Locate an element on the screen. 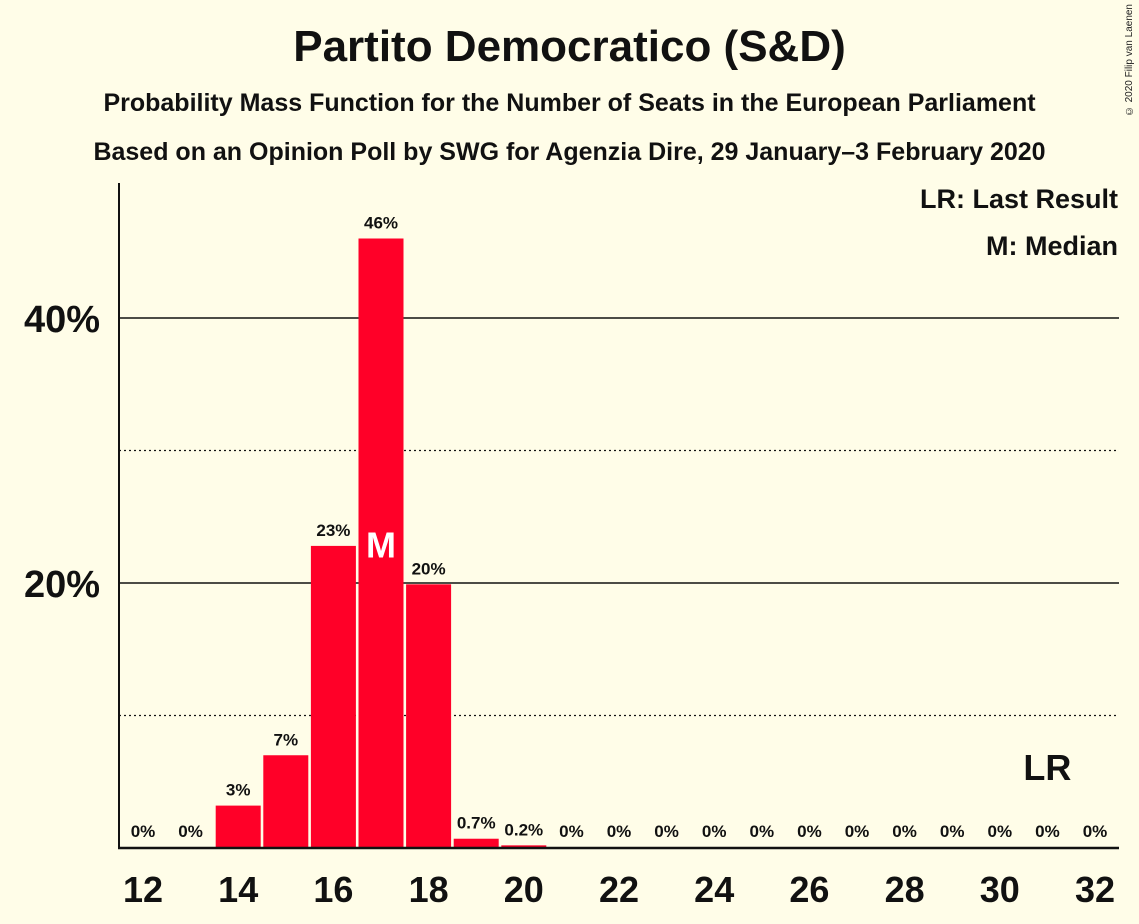 The image size is (1139, 924). data-label-18: 20% is located at coordinates (429, 568).